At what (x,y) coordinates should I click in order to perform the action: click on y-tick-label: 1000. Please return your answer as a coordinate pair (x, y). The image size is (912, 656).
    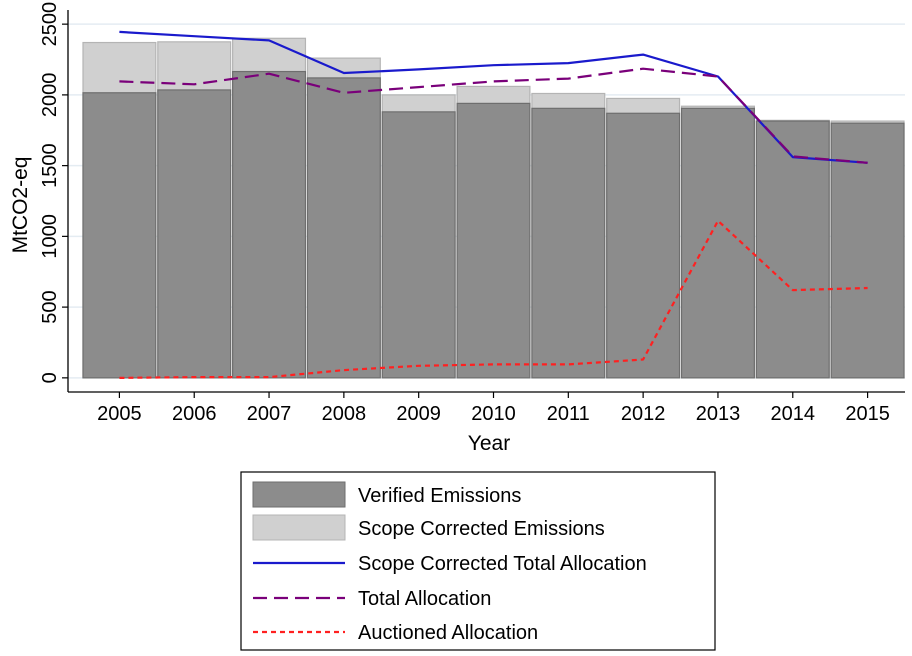
    Looking at the image, I should click on (50, 236).